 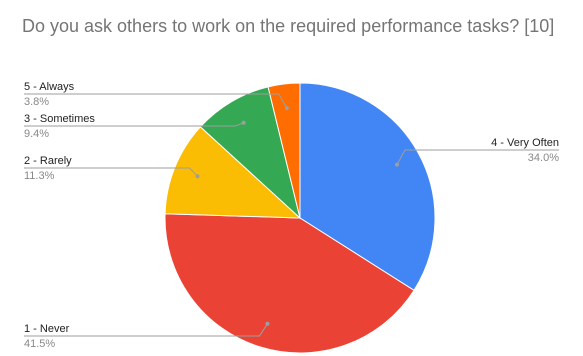 What do you see at coordinates (36, 134) in the screenshot?
I see `slice-percent-4: 9.4%` at bounding box center [36, 134].